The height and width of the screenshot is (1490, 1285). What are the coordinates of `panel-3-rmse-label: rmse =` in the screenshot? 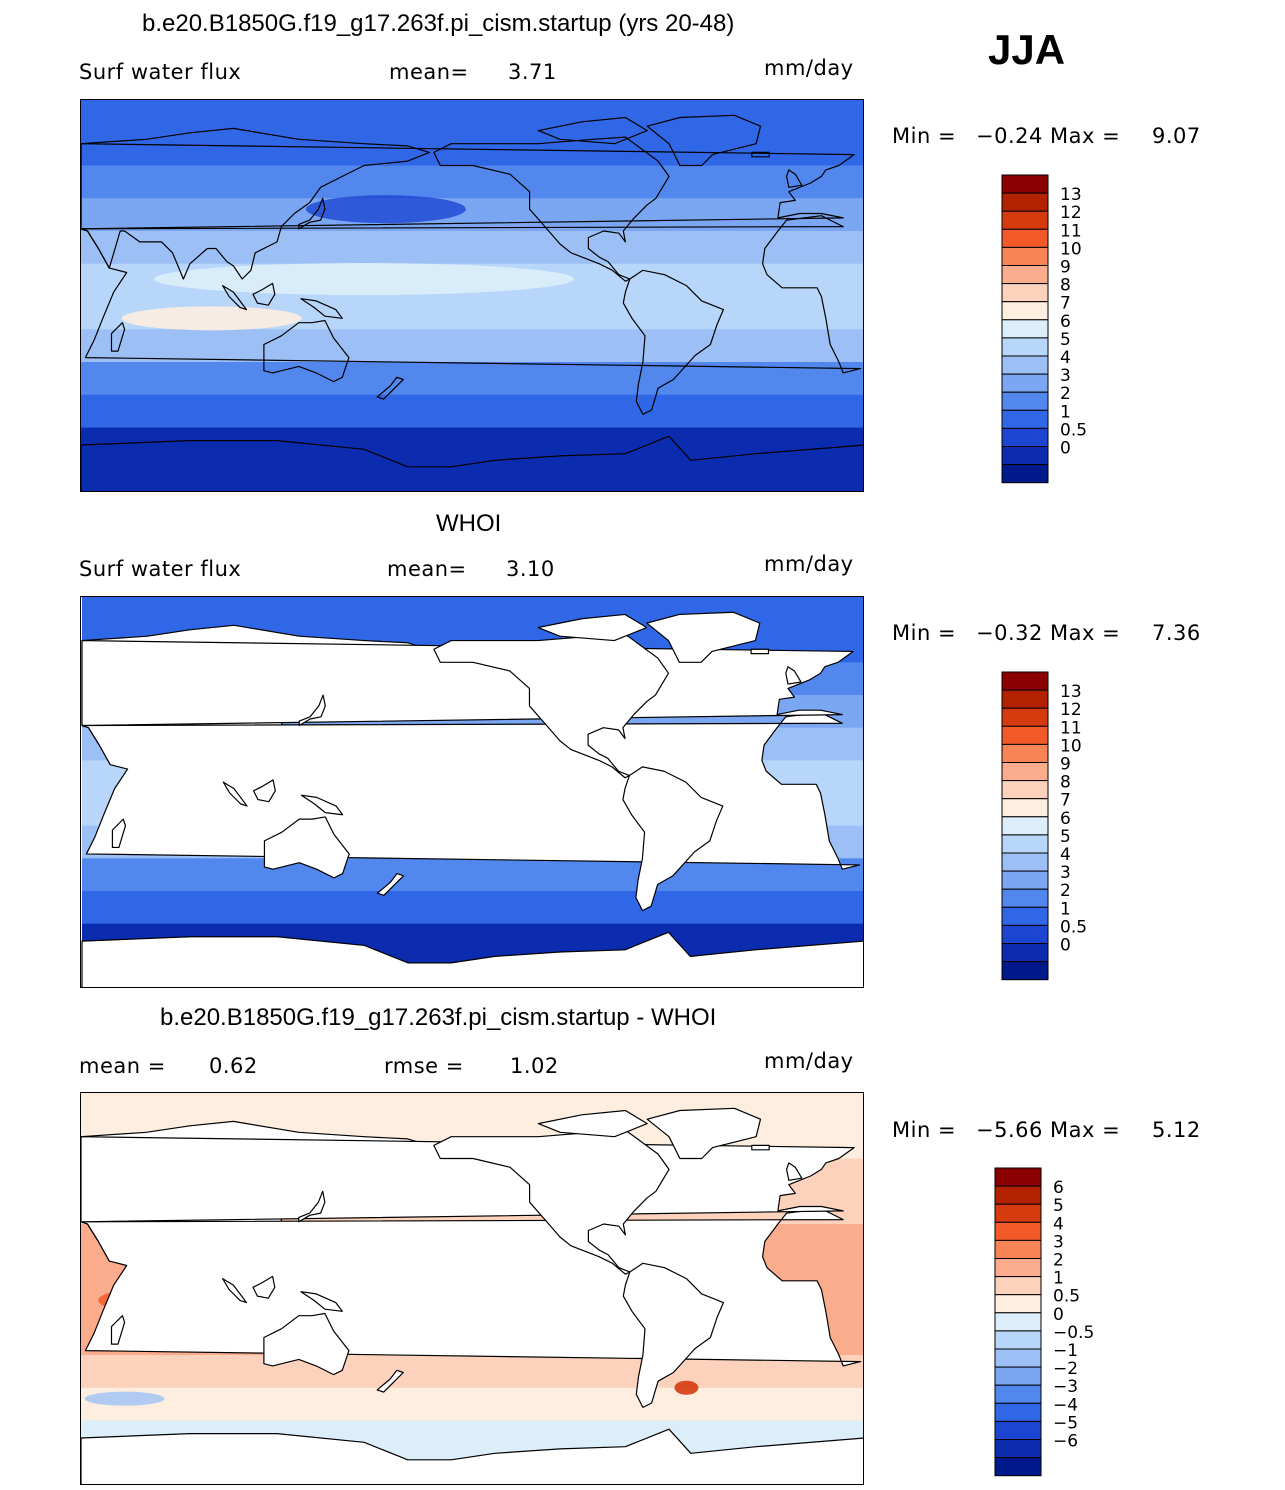 It's located at (424, 1066).